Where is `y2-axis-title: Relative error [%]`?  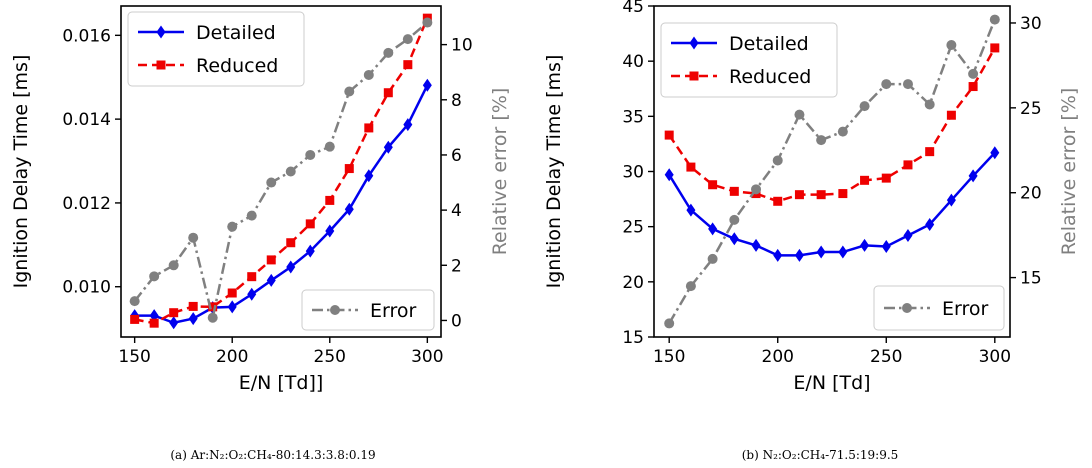 y2-axis-title: Relative error [%] is located at coordinates (500, 172).